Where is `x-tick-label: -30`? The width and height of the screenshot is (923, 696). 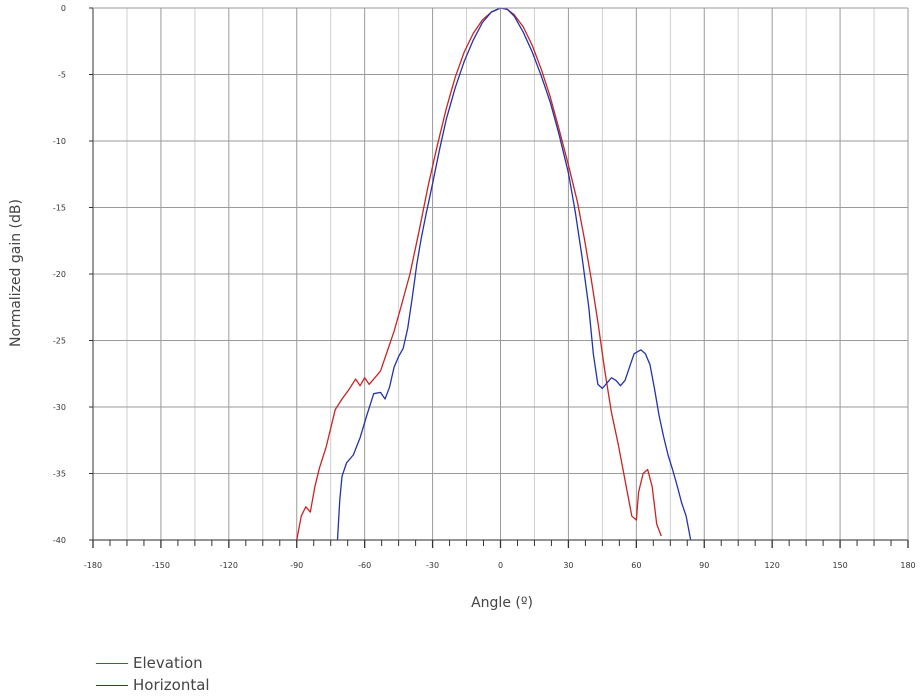 x-tick-label: -30 is located at coordinates (432, 565).